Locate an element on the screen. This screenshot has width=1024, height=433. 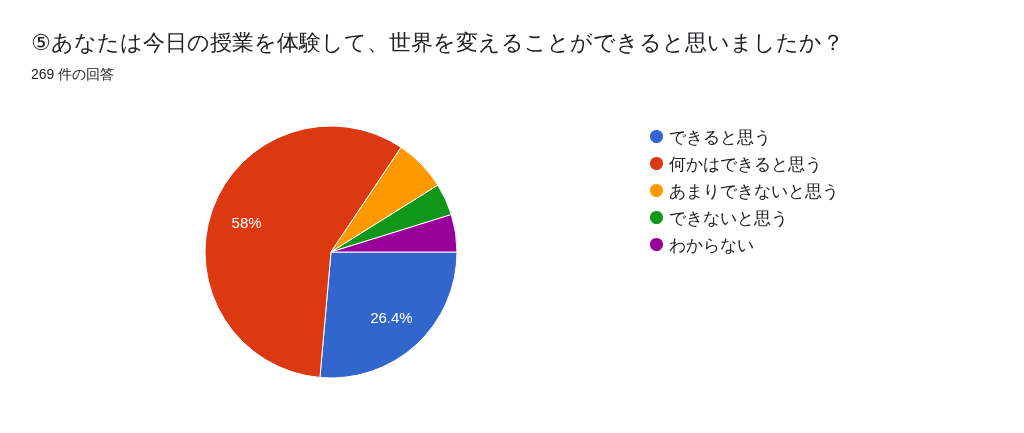
legend-label: あまりできないと思う is located at coordinates (754, 191).